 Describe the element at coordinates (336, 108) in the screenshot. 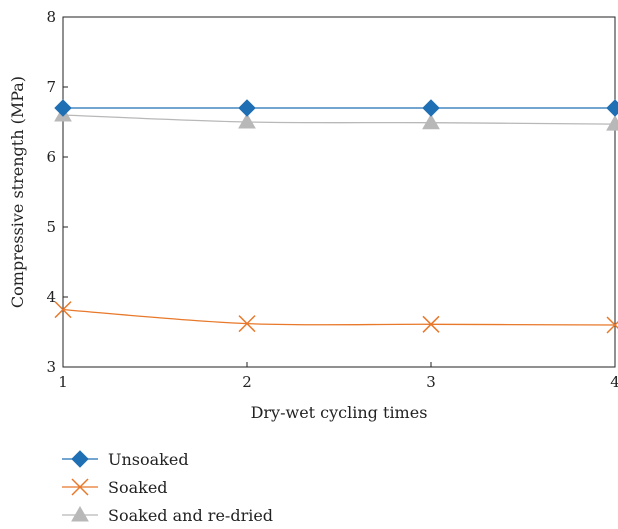

I see `series-unsoaked` at that location.